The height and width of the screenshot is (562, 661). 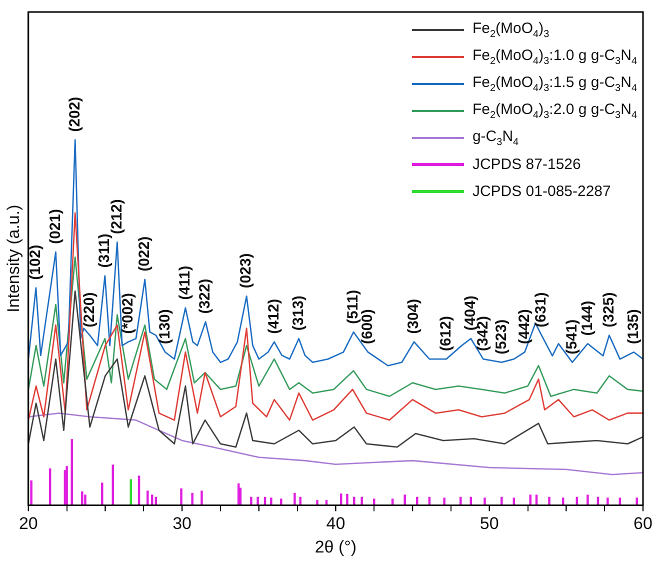 What do you see at coordinates (117, 216) in the screenshot?
I see `annotation: (212)` at bounding box center [117, 216].